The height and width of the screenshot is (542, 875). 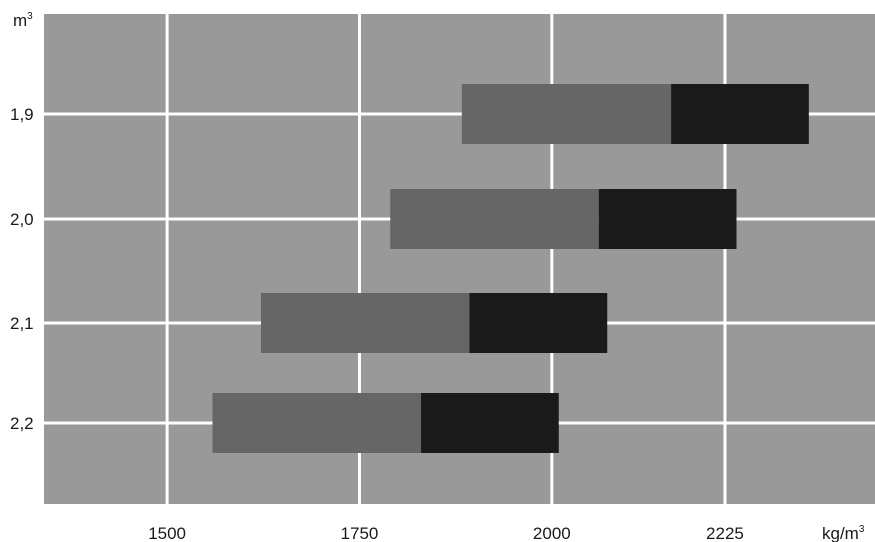 I want to click on x-tick-label-2225: 2225, so click(x=725, y=533).